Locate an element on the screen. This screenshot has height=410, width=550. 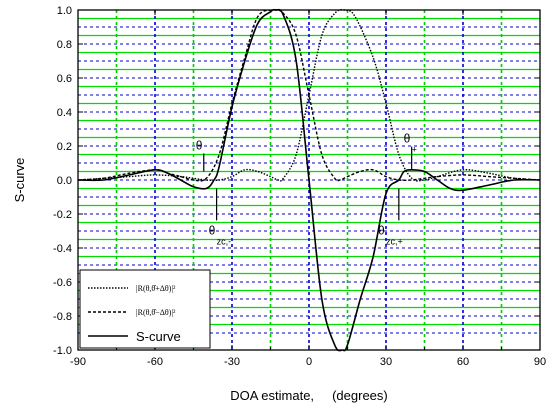
annotation-subscript: zc,+ is located at coordinates (394, 241).